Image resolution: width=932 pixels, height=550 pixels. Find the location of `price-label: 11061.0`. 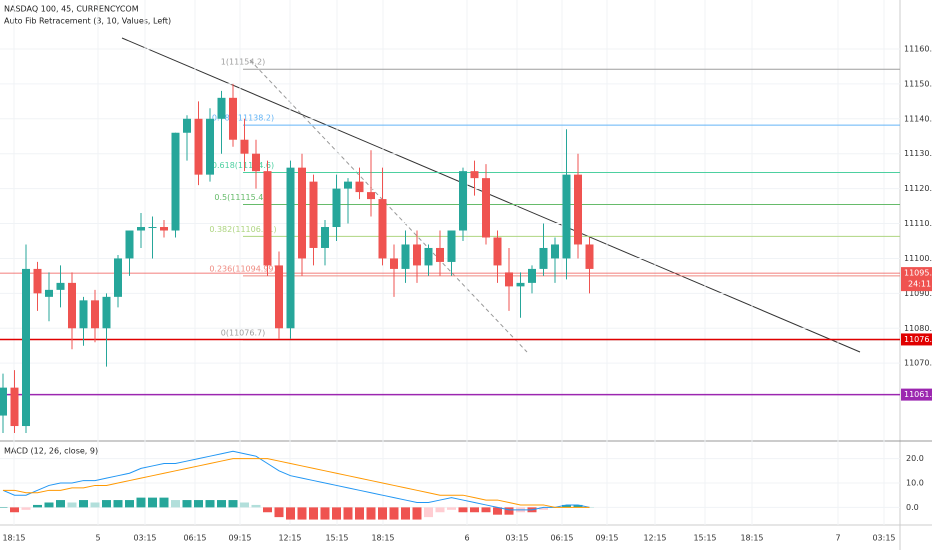

price-label: 11061.0 is located at coordinates (918, 394).